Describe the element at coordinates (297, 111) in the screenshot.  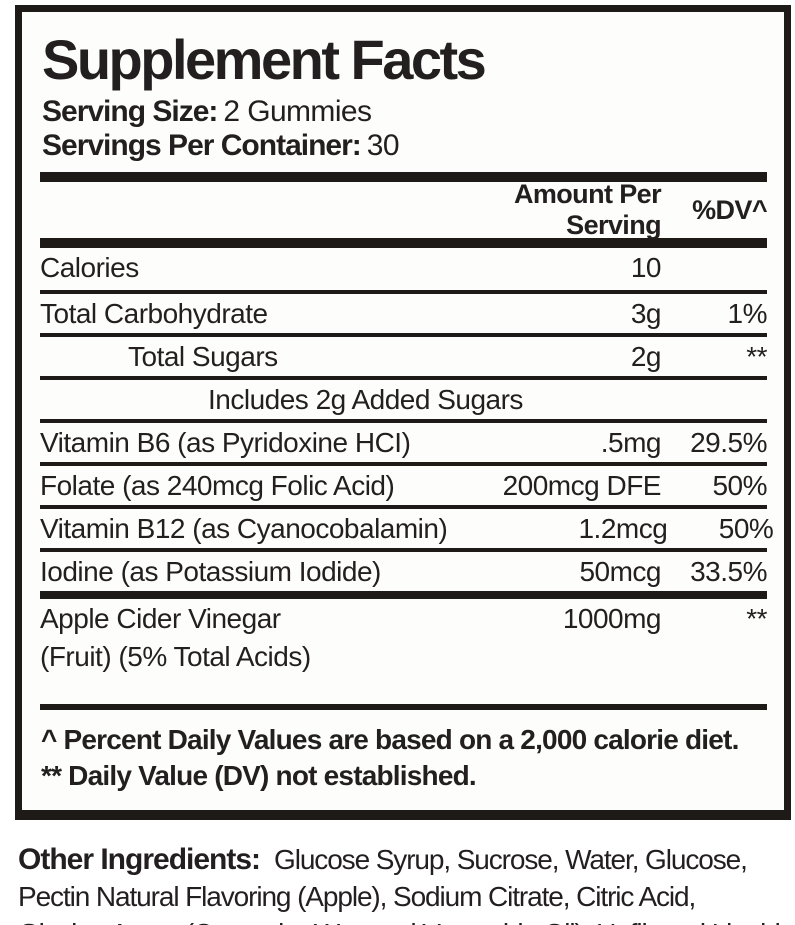
I see `serving-size-value: 2 Gummies` at that location.